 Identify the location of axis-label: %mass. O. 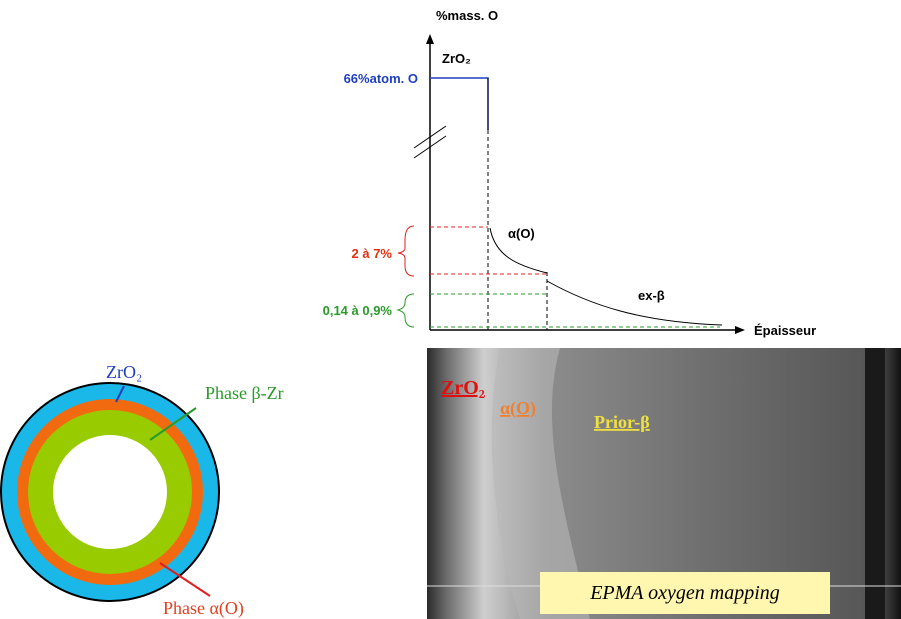
(467, 15).